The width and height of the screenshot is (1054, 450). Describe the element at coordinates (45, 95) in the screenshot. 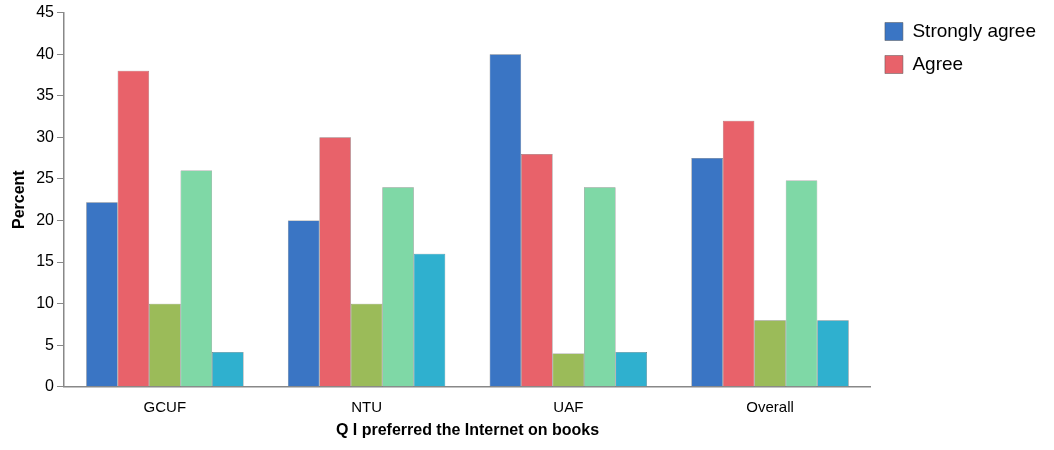

I see `y-tick-label: 35` at that location.